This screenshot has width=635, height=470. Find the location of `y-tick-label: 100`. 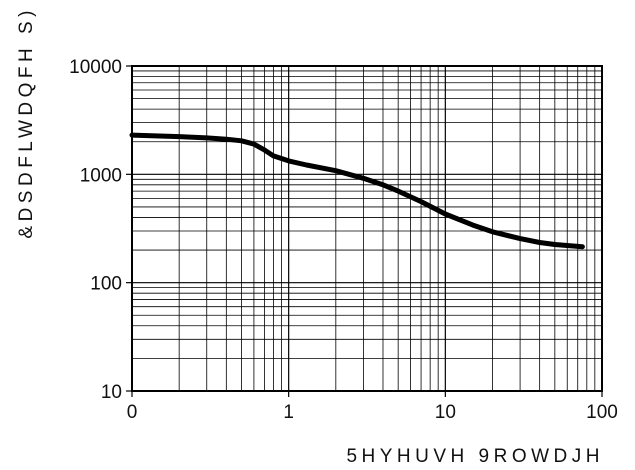

y-tick-label: 100 is located at coordinates (106, 284).